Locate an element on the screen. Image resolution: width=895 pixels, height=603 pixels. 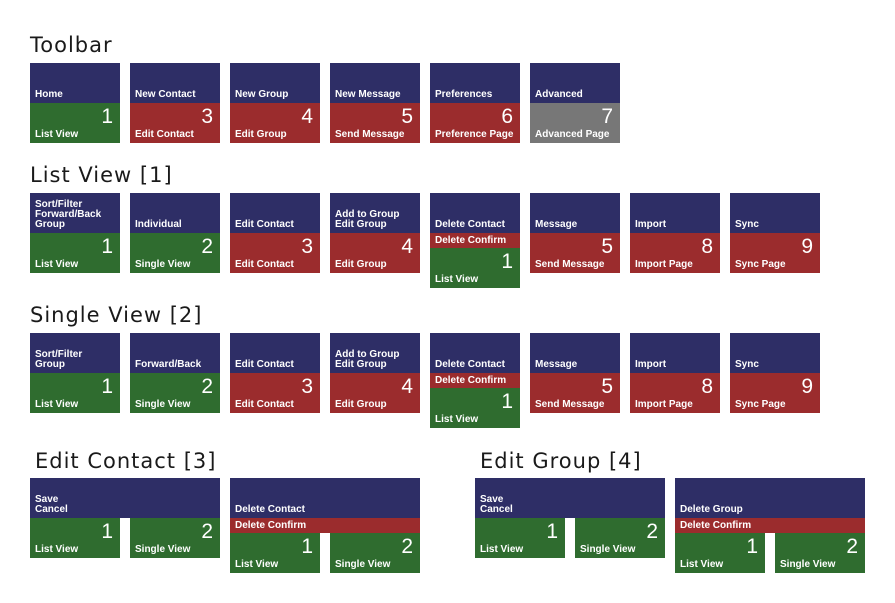
edit-contact-delete-tile: Delete Contact Delete Confirm is located at coordinates (325, 505).